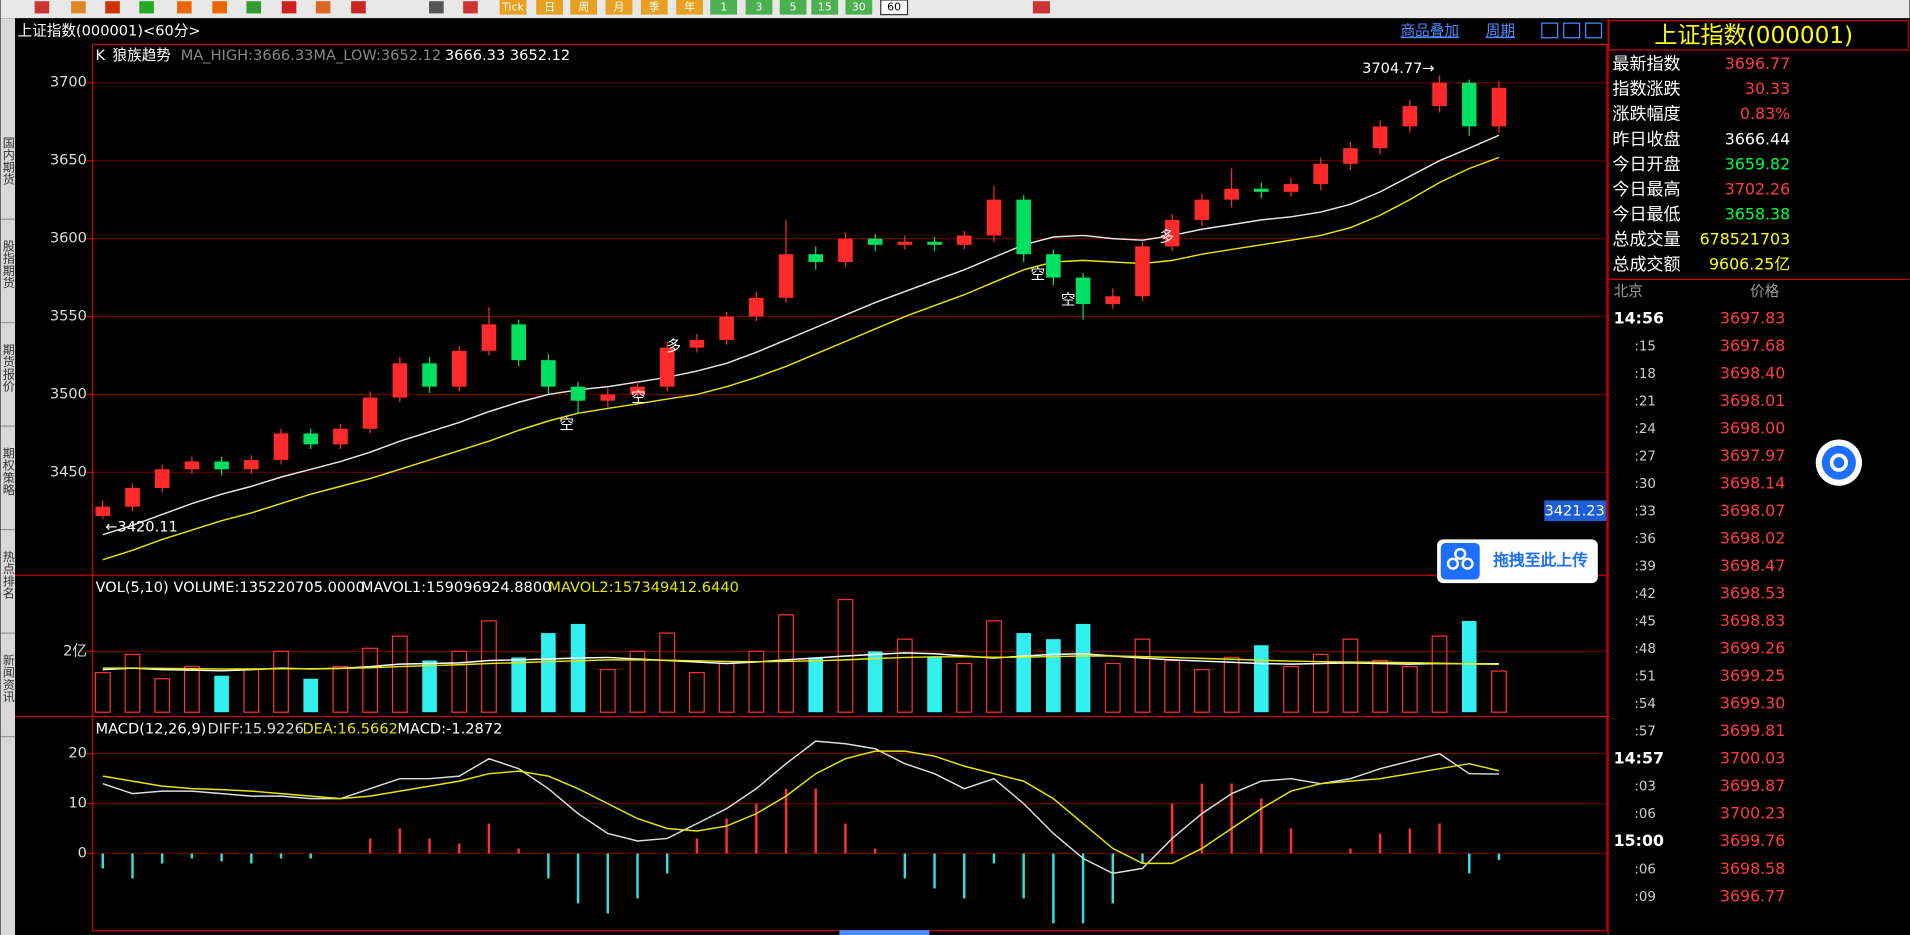 The height and width of the screenshot is (935, 1910). I want to click on tick-time: :30, so click(1645, 484).